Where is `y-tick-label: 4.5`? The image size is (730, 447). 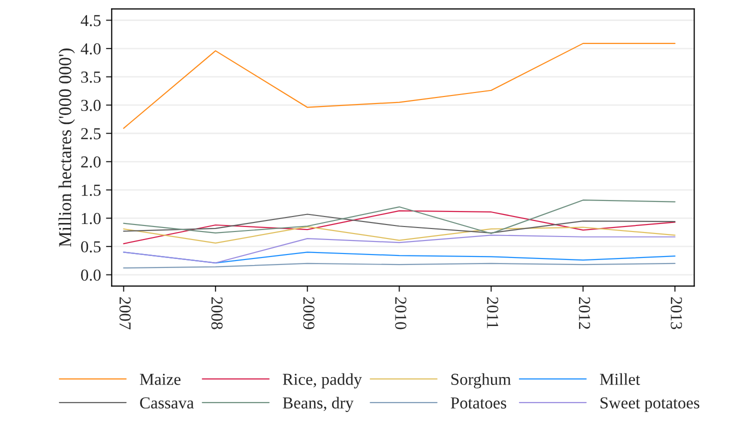
y-tick-label: 4.5 is located at coordinates (90, 20).